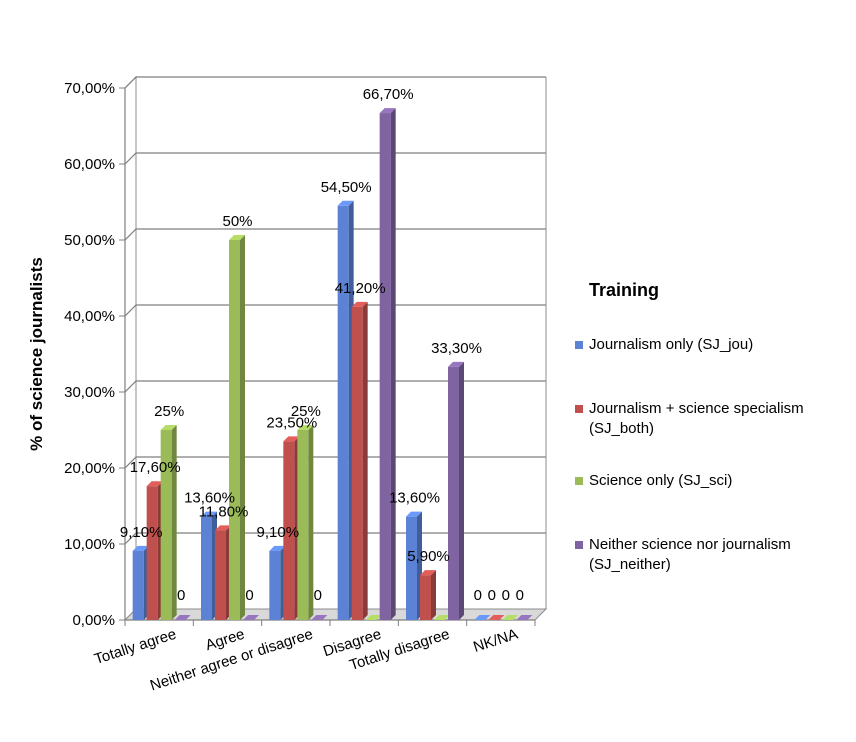 The width and height of the screenshot is (856, 742). What do you see at coordinates (360, 288) in the screenshot?
I see `data-label: 41,20%` at bounding box center [360, 288].